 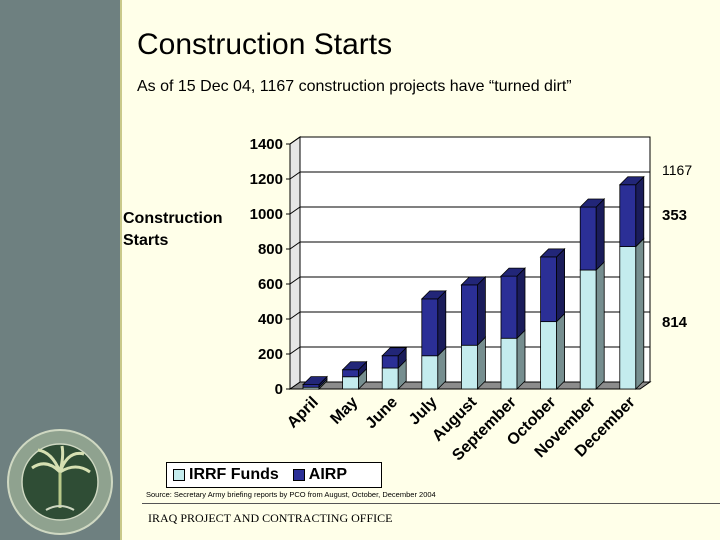 What do you see at coordinates (628, 215) in the screenshot?
I see `bar-airp-december` at bounding box center [628, 215].